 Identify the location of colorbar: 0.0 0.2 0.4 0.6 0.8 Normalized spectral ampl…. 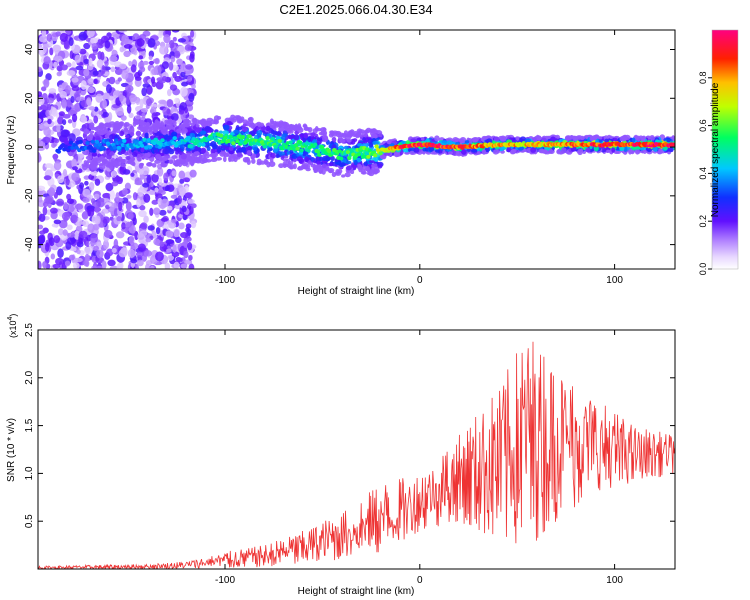
(718, 152).